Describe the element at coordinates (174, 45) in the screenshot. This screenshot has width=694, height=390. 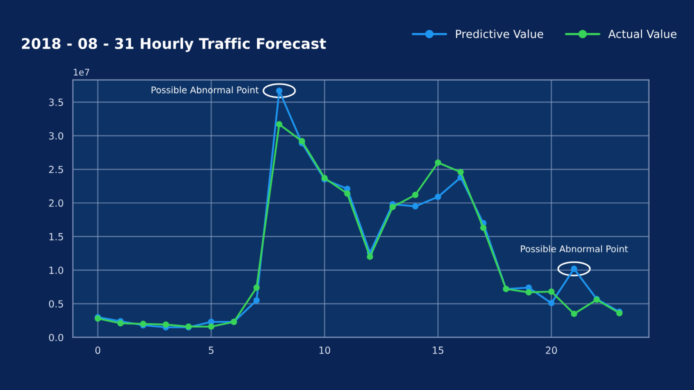
I see `chart-title: 2018 - 08 - 31 Hourly Traffic Forecast` at that location.